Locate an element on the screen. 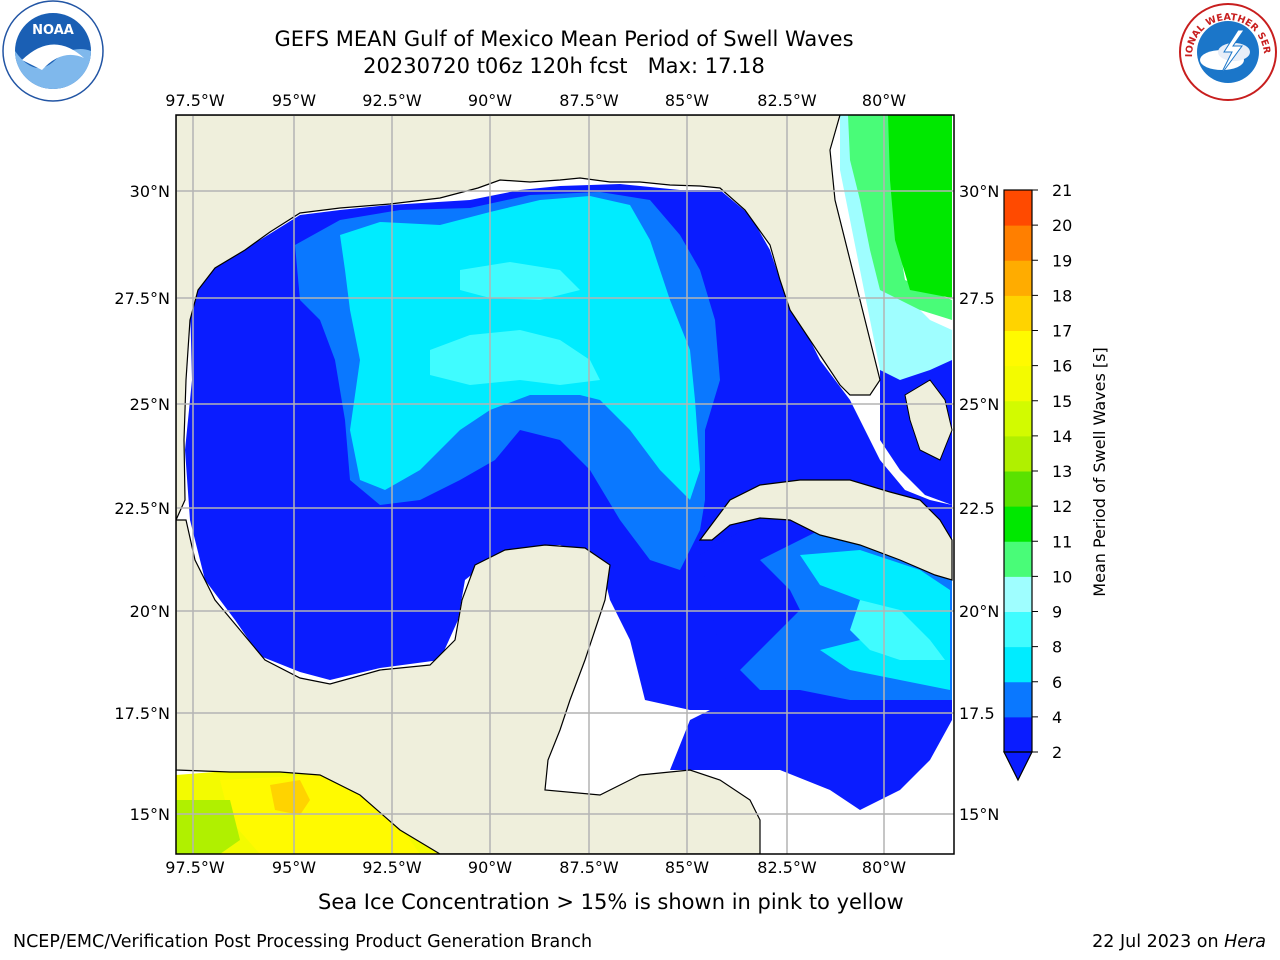 Image resolution: width=1280 pixels, height=960 pixels. contour-9-10-atlantic is located at coordinates (900, 217).